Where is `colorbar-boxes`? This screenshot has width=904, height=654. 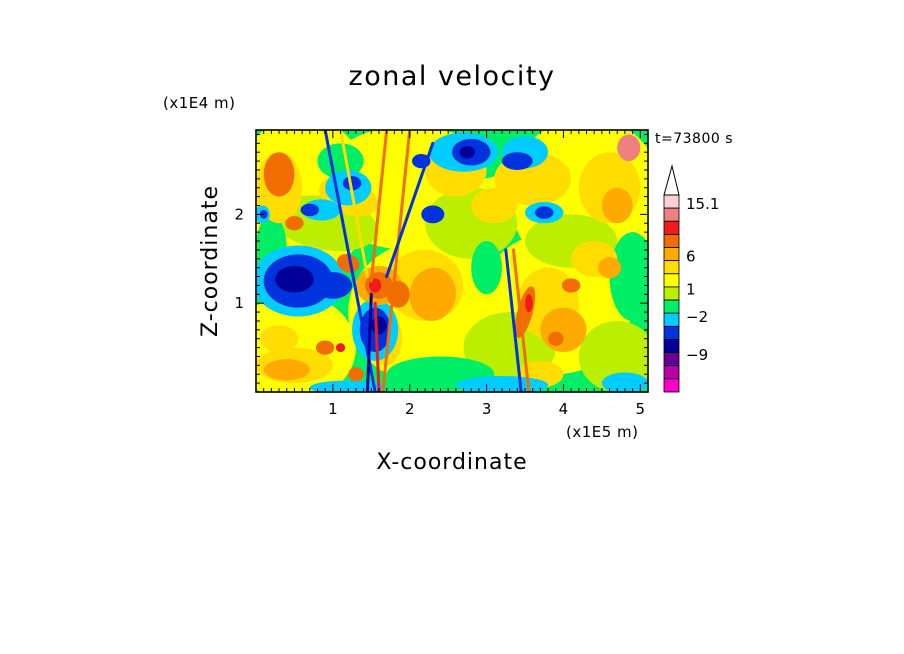
colorbar-boxes is located at coordinates (671, 293).